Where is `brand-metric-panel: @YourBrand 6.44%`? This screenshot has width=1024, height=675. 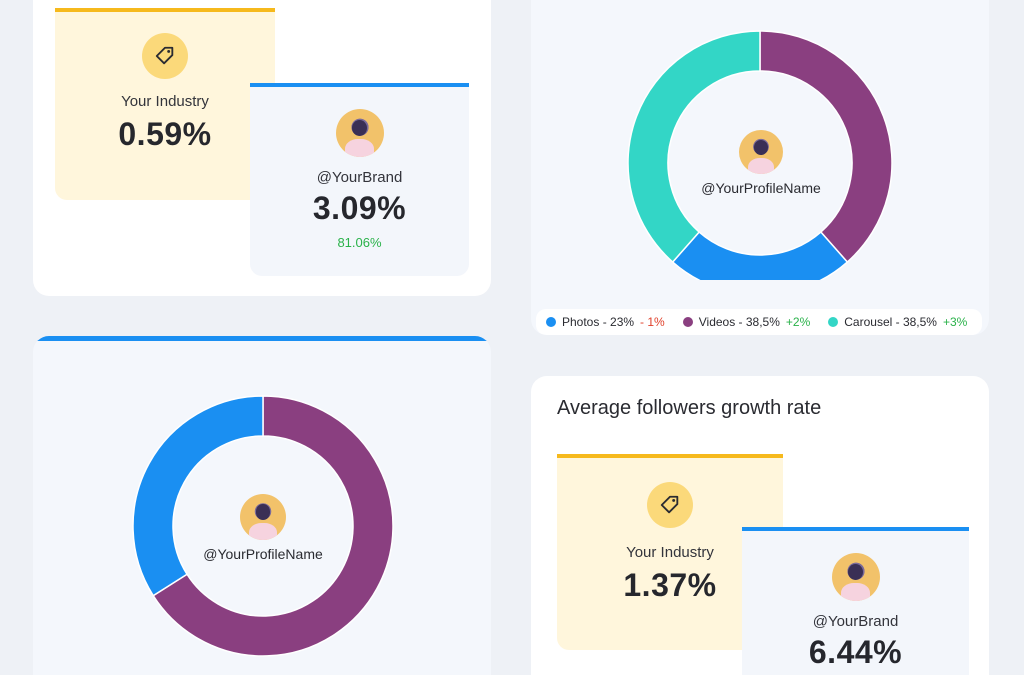
brand-metric-panel: @YourBrand 6.44% is located at coordinates (855, 601).